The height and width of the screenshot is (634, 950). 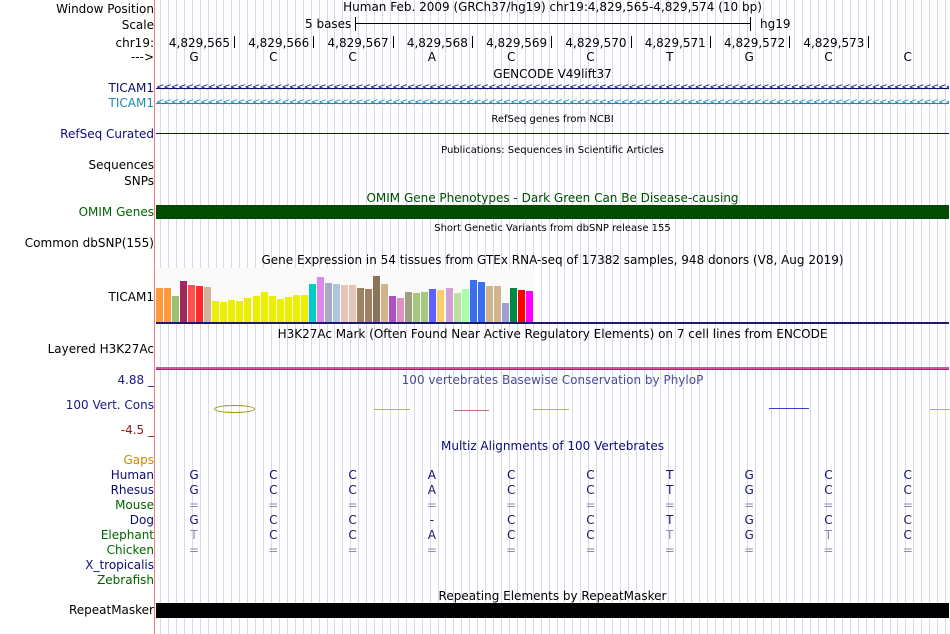 What do you see at coordinates (125, 580) in the screenshot?
I see `species-label: Zebrafish` at bounding box center [125, 580].